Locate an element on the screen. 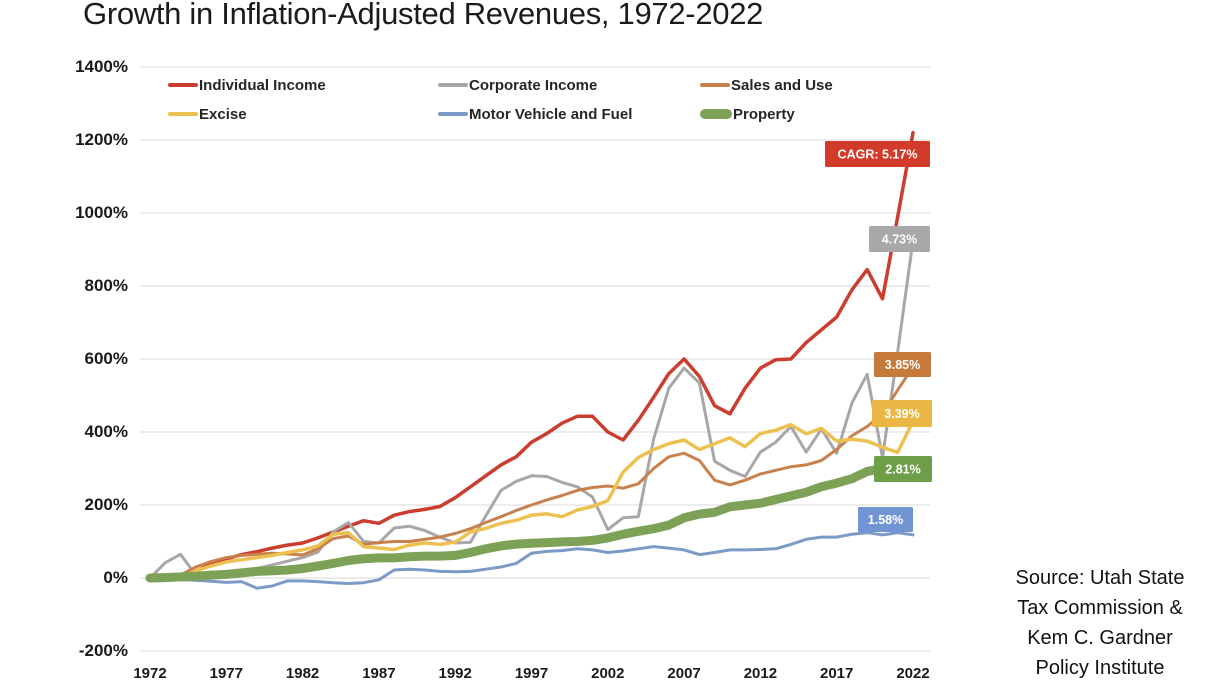  legend-item-motor-vehicle-and-fuel: Motor Vehicle and Fuel is located at coordinates (535, 114).